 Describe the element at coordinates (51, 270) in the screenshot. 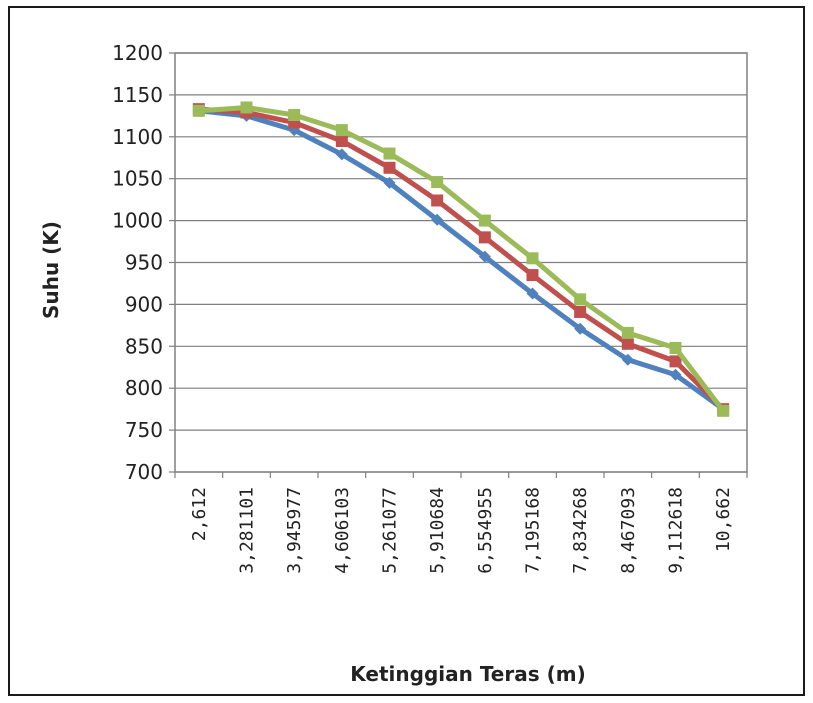

I see `y-axis-label: Suhu (K)` at that location.